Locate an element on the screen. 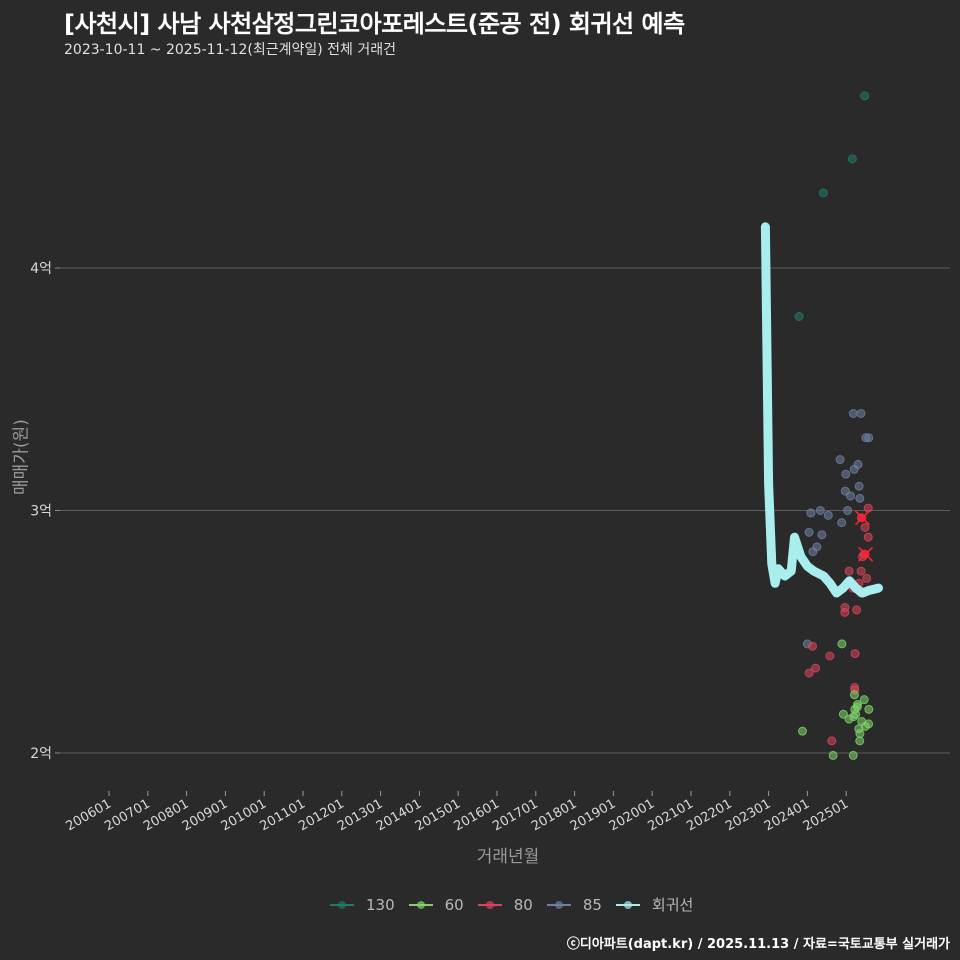 The height and width of the screenshot is (960, 960). legend-item-60: 60 is located at coordinates (436, 904).